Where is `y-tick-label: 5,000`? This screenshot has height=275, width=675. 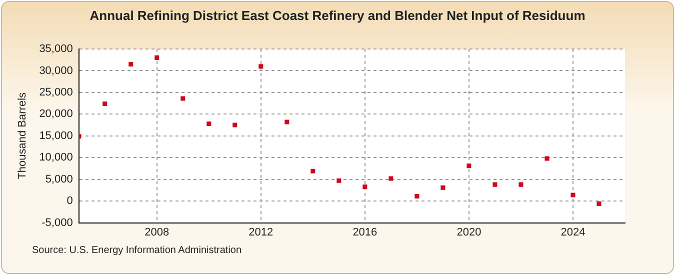
y-tick-label: 5,000 is located at coordinates (59, 179).